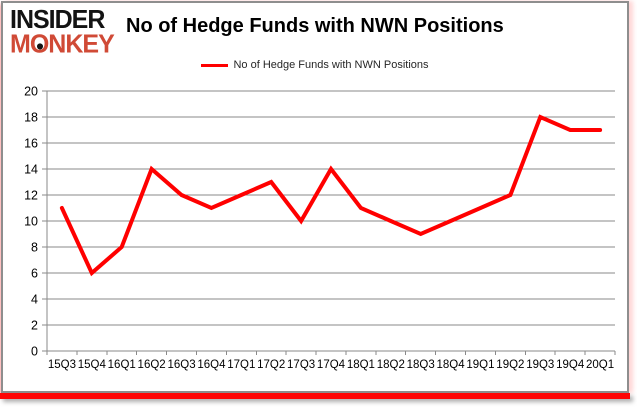  What do you see at coordinates (57, 19) in the screenshot?
I see `logo-line1: INSIDER` at bounding box center [57, 19].